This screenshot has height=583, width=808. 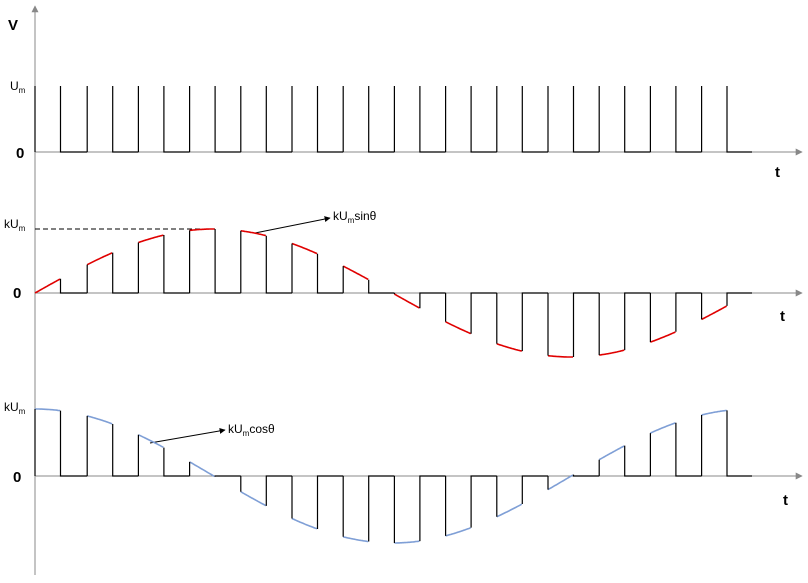 I want to click on axis-label: V, so click(x=13, y=25).